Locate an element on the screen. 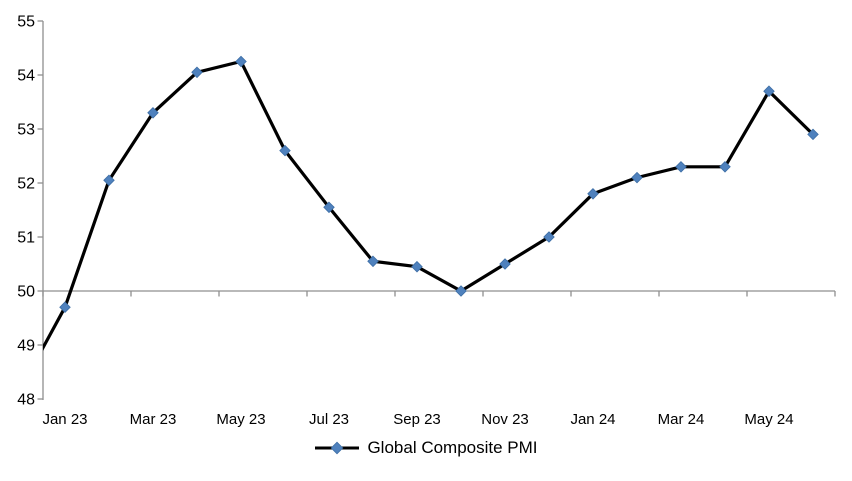  x-tick-label: May 23 is located at coordinates (240, 419).